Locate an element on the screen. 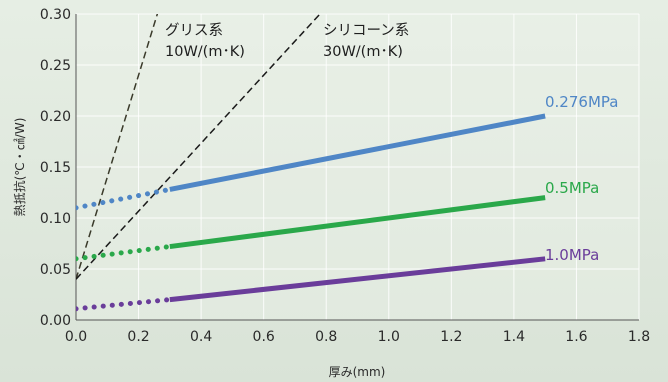 This screenshot has width=668, height=382. y-tick-label: 0.15 is located at coordinates (55, 168).